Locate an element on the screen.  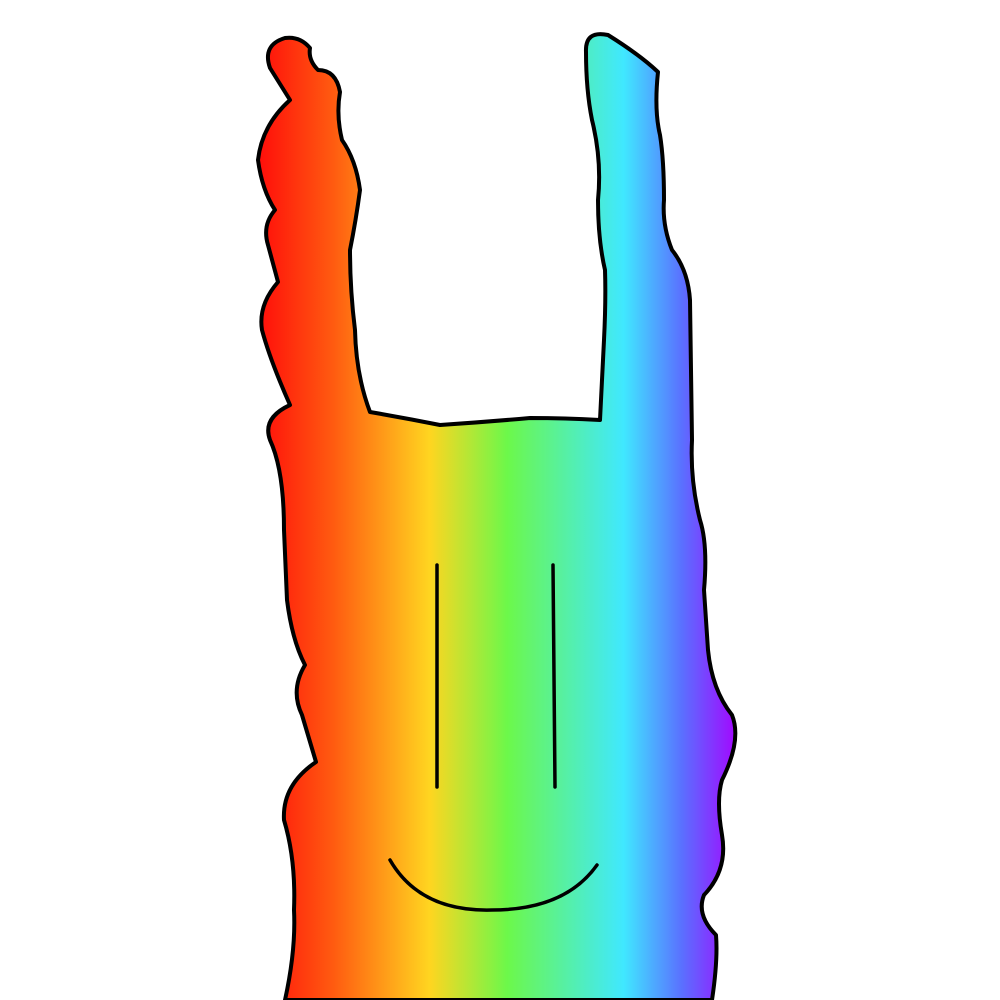
smile is located at coordinates (493, 885).